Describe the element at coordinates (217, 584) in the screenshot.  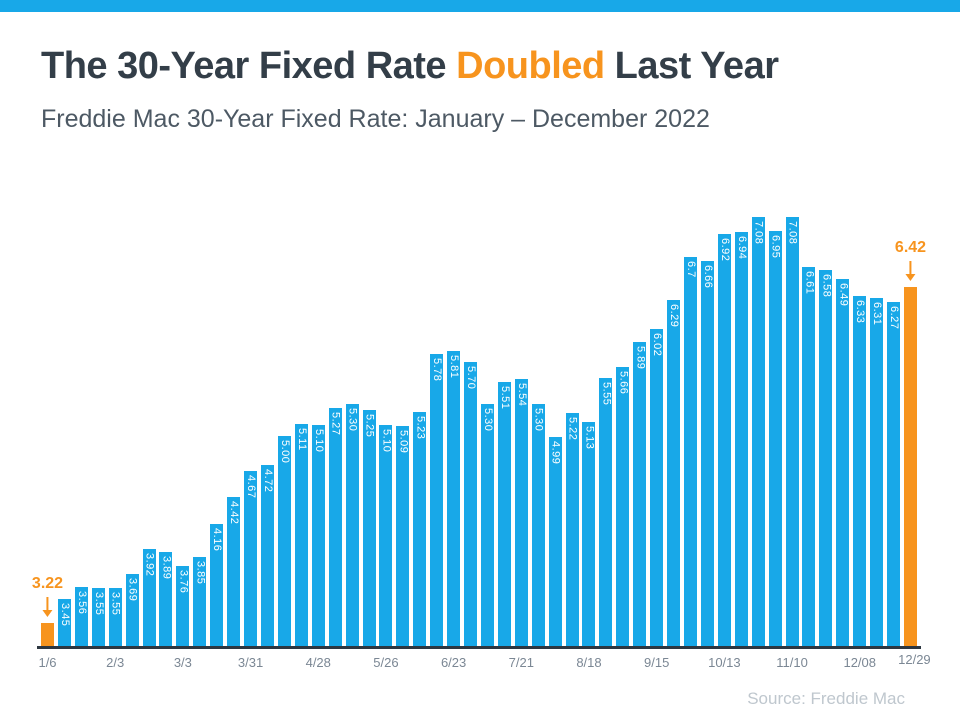
I see `bar: 4.16` at that location.